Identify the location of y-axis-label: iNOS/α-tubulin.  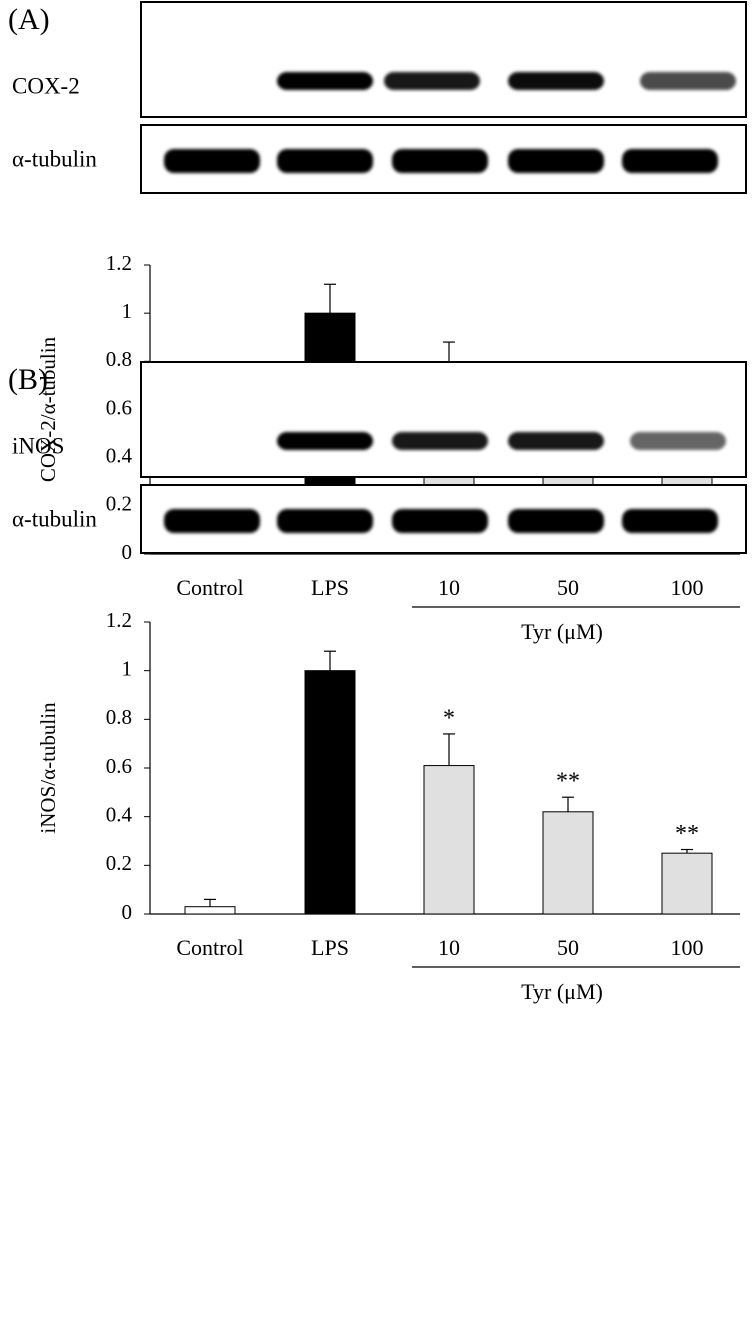
(48, 768).